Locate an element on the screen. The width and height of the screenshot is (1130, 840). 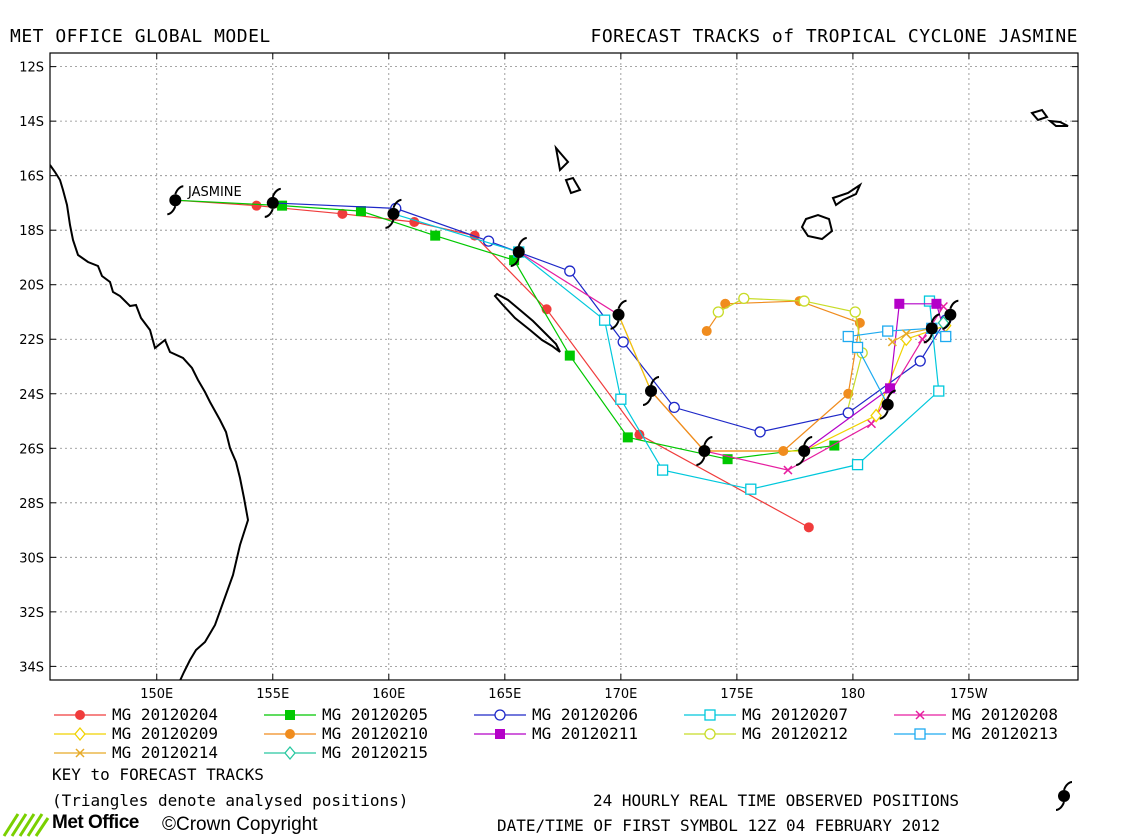
lon-tick-label: 180 is located at coordinates (852, 694).